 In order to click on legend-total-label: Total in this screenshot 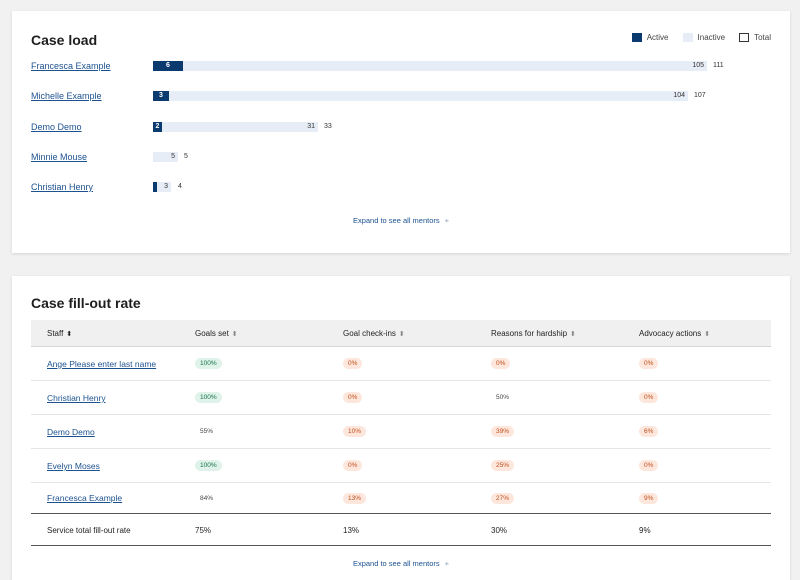, I will do `click(762, 37)`.